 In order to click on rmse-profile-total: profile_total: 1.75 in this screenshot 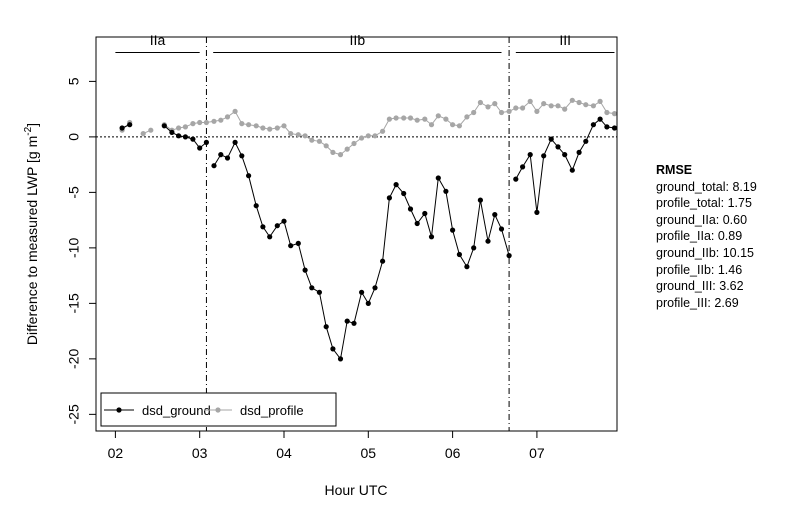, I will do `click(704, 203)`.